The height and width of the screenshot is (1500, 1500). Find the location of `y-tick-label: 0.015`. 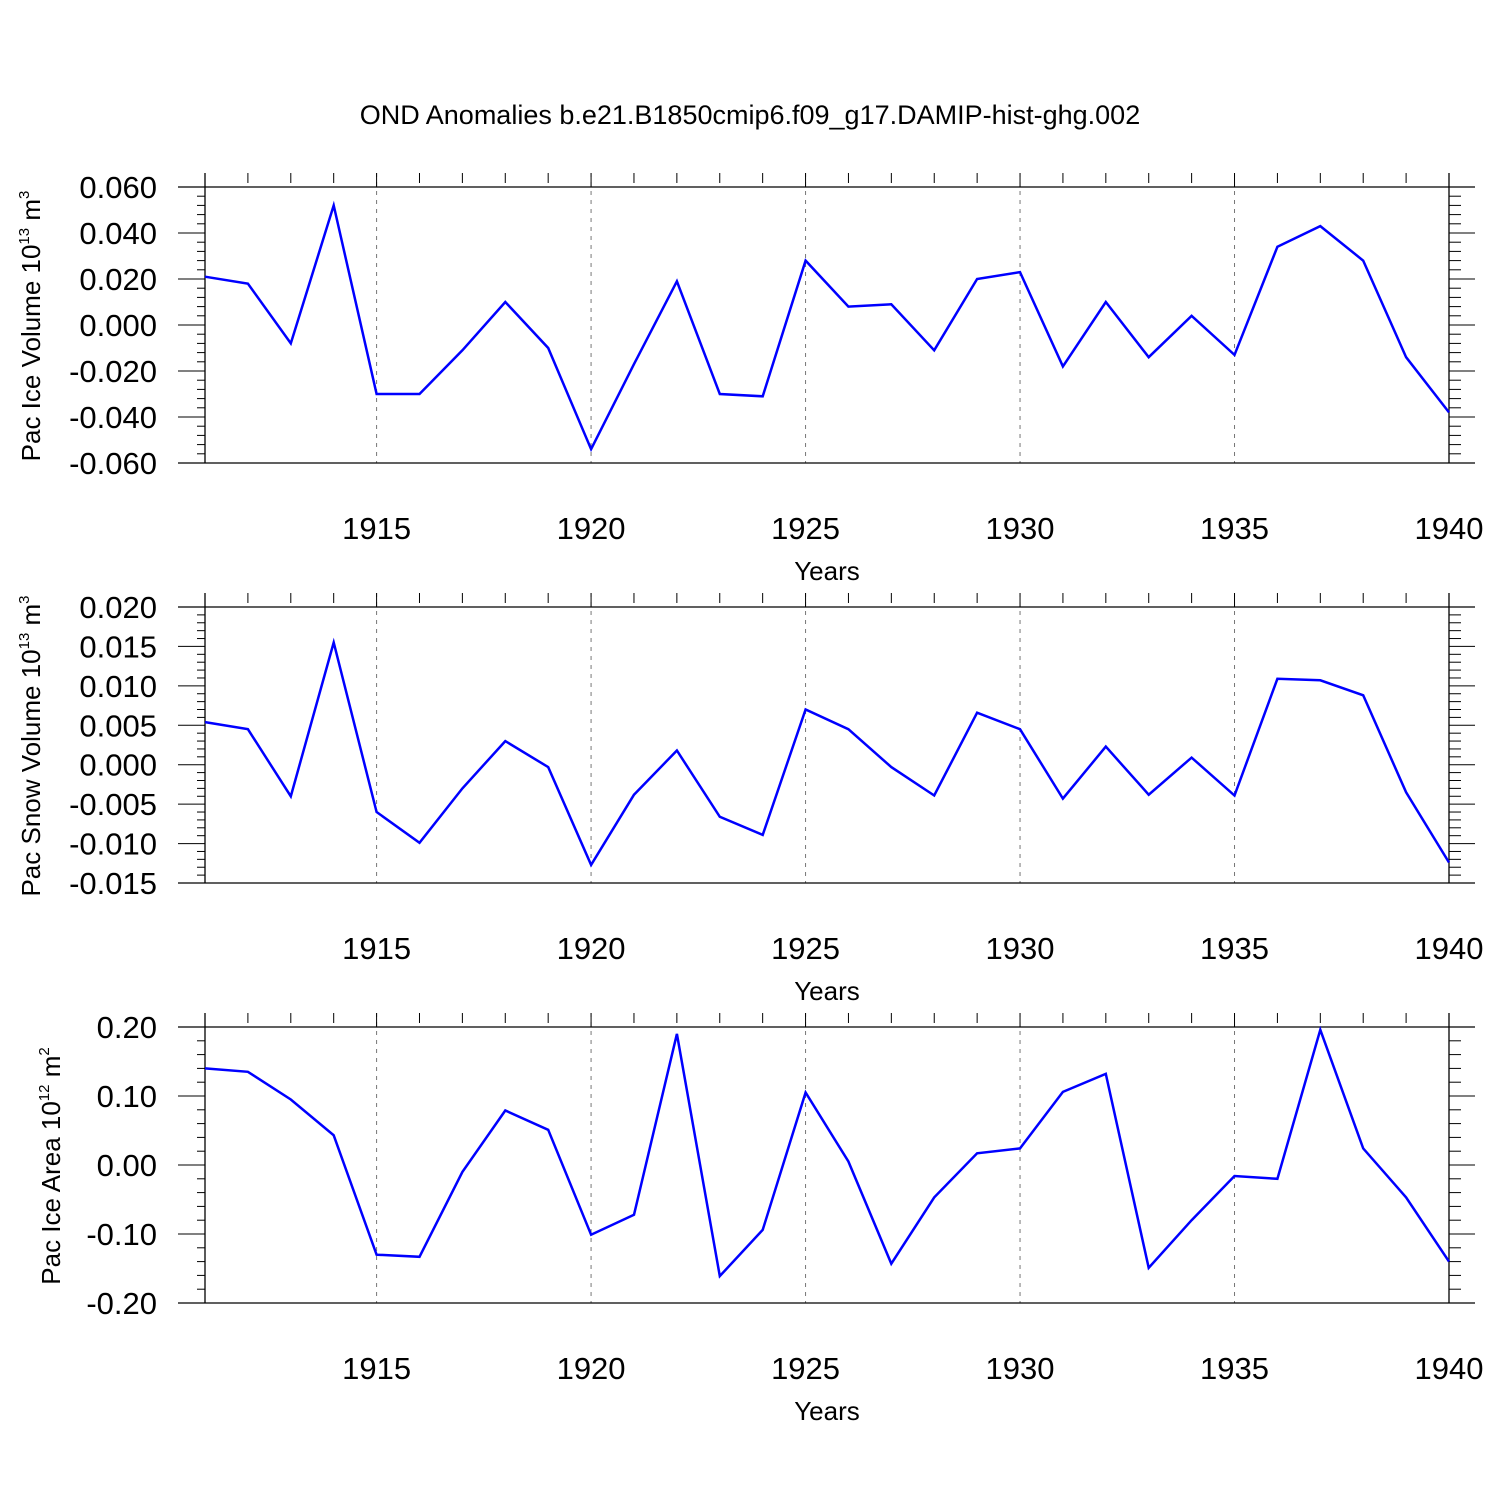

y-tick-label: 0.015 is located at coordinates (118, 646).